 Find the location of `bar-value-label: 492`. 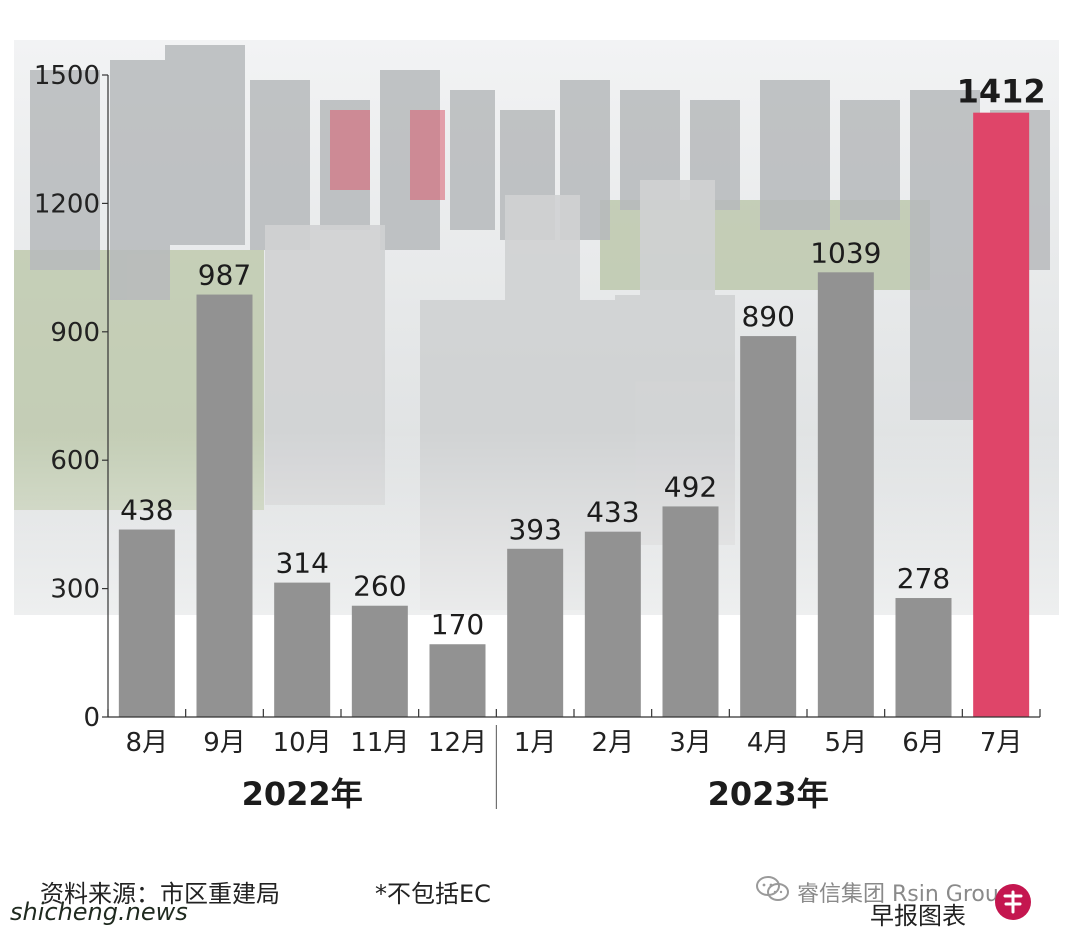

bar-value-label: 492 is located at coordinates (690, 486).